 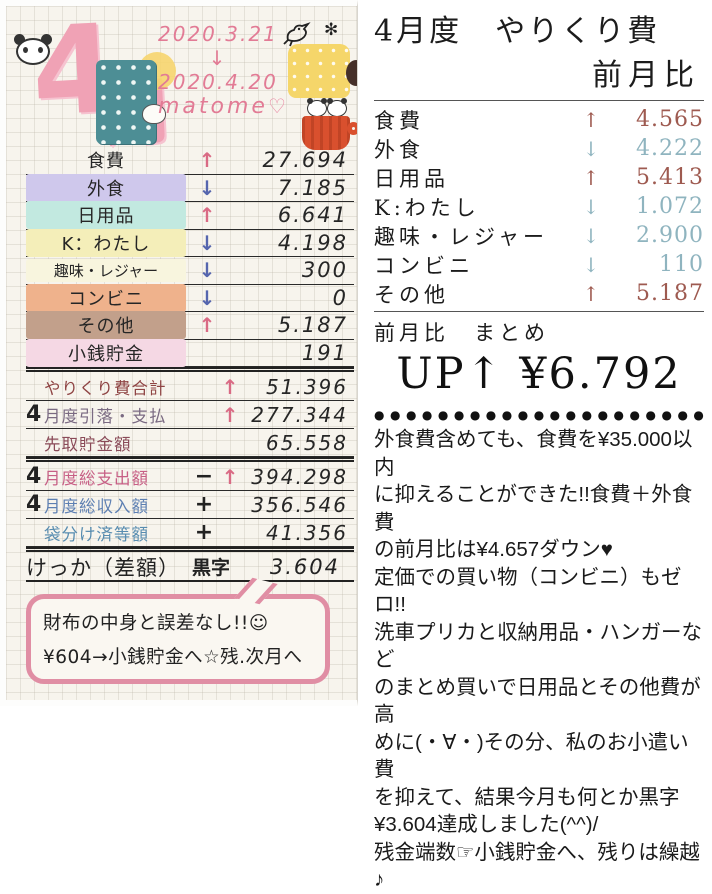 I want to click on diff-value: 5.187, so click(x=670, y=293).